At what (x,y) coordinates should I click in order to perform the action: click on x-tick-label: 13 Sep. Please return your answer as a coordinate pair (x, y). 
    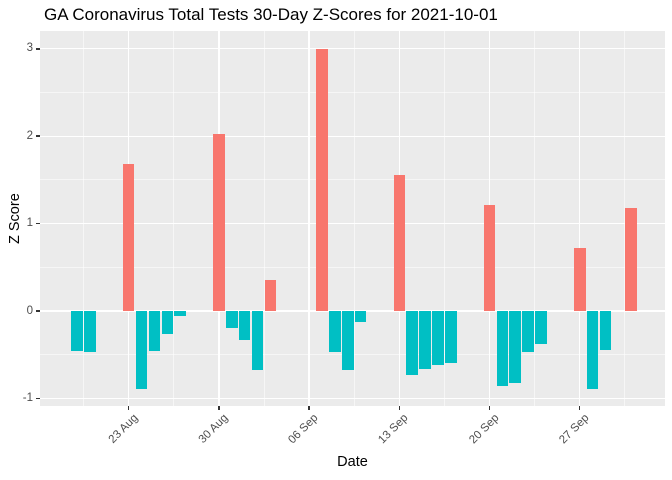
    Looking at the image, I should click on (393, 429).